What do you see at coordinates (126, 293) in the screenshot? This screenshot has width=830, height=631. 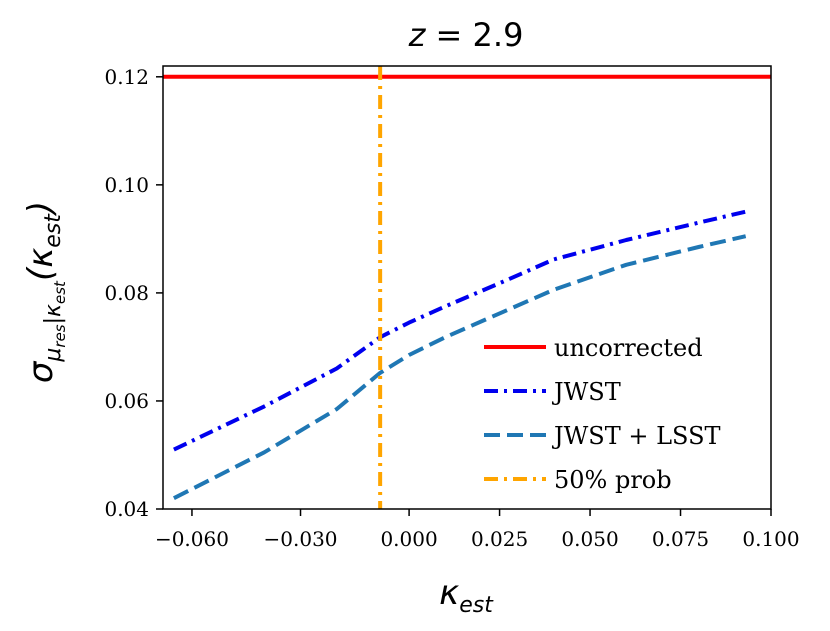 I see `y-tick-label: 0.08` at bounding box center [126, 293].